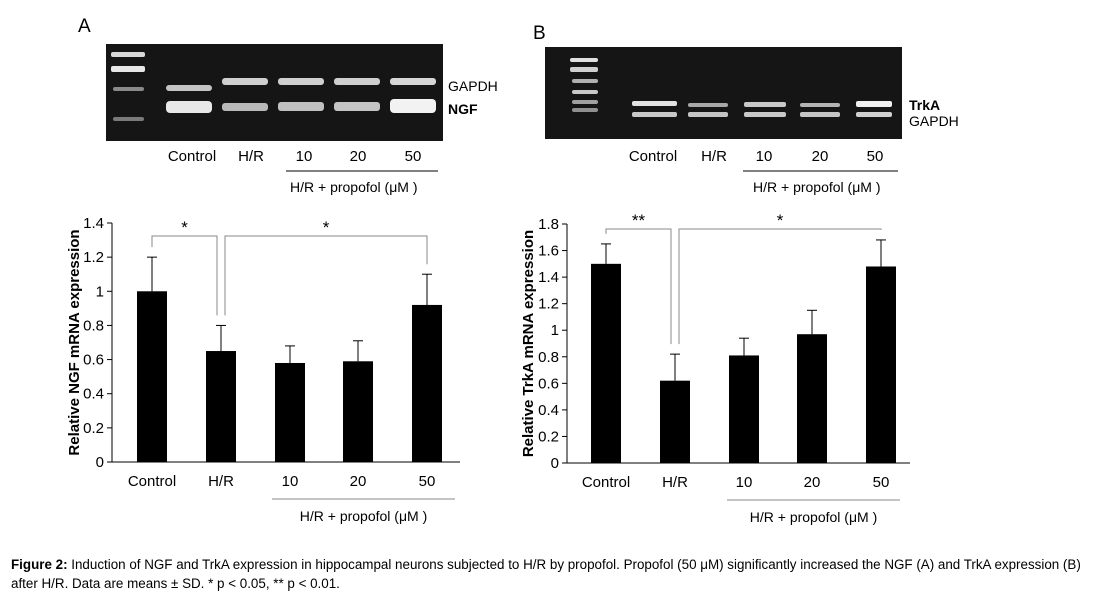 The height and width of the screenshot is (594, 1097). What do you see at coordinates (152, 481) in the screenshot?
I see `chart-a-x-tick-label: Control` at bounding box center [152, 481].